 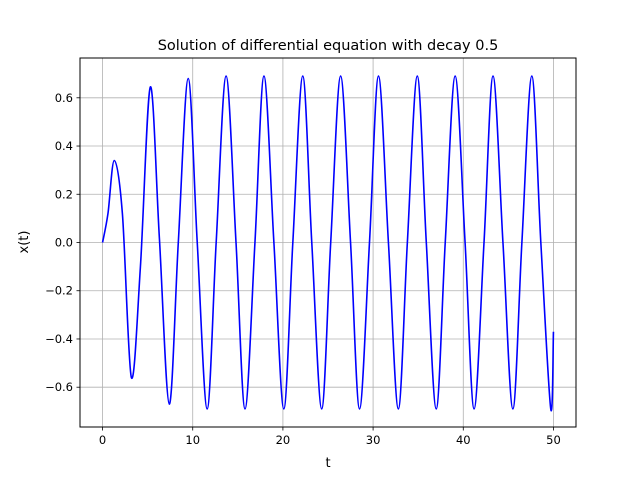 What do you see at coordinates (327, 463) in the screenshot?
I see `x-axis-label: t` at bounding box center [327, 463].